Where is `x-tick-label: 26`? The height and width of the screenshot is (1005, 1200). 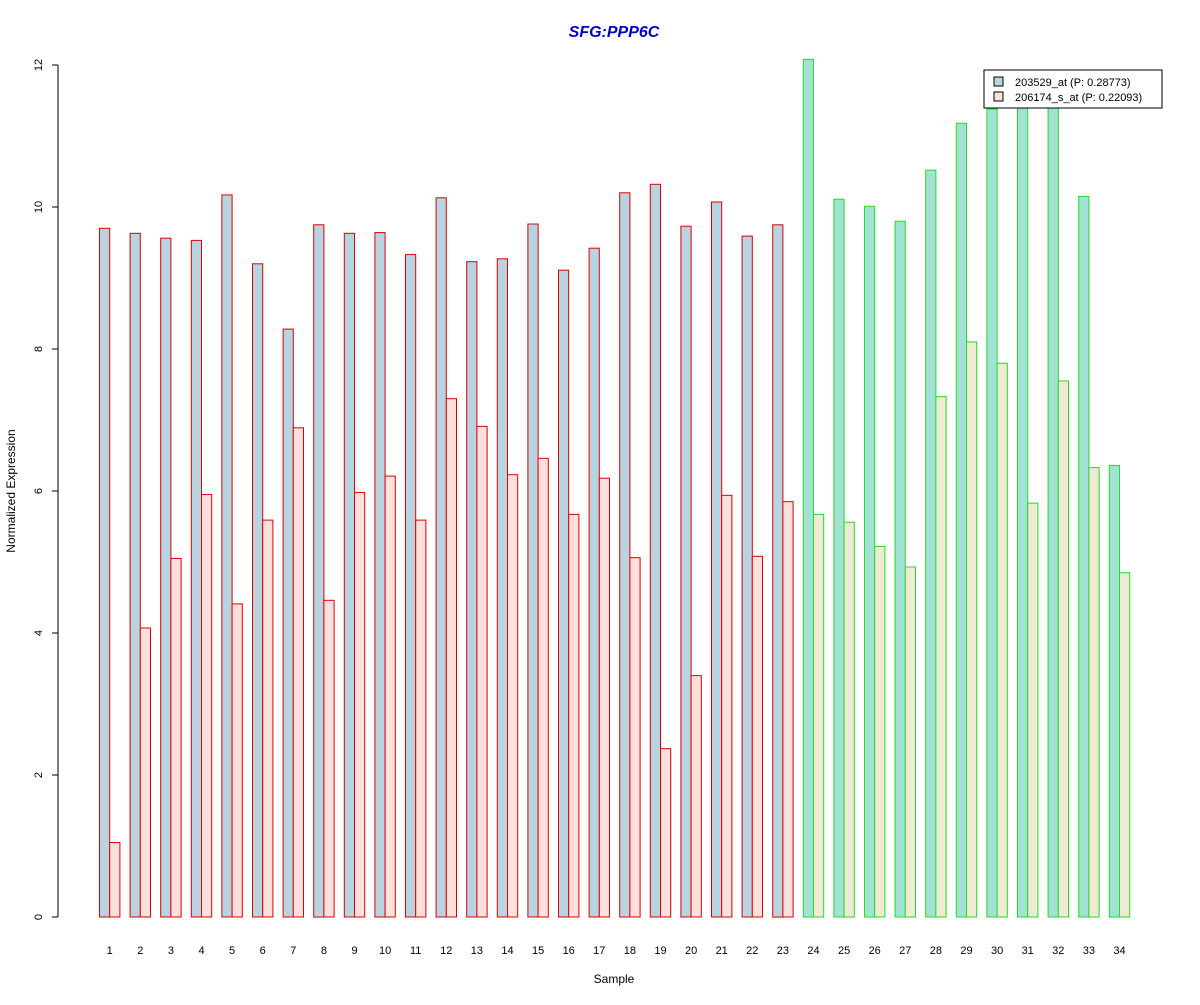
x-tick-label: 26 is located at coordinates (875, 951).